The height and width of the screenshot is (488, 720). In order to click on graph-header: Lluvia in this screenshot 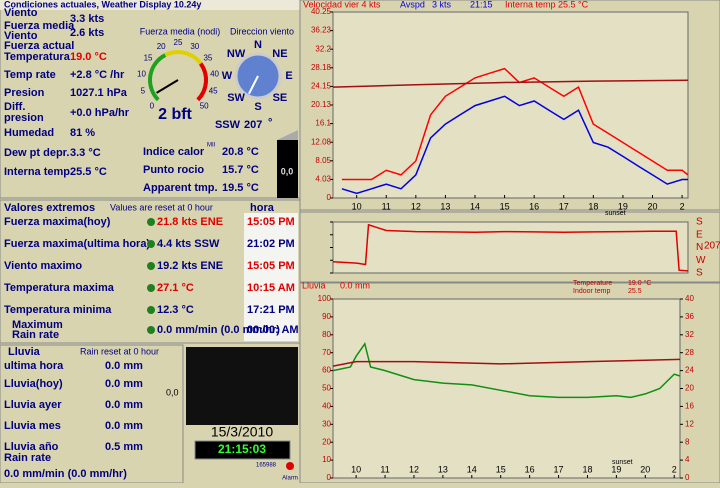, I will do `click(314, 285)`.